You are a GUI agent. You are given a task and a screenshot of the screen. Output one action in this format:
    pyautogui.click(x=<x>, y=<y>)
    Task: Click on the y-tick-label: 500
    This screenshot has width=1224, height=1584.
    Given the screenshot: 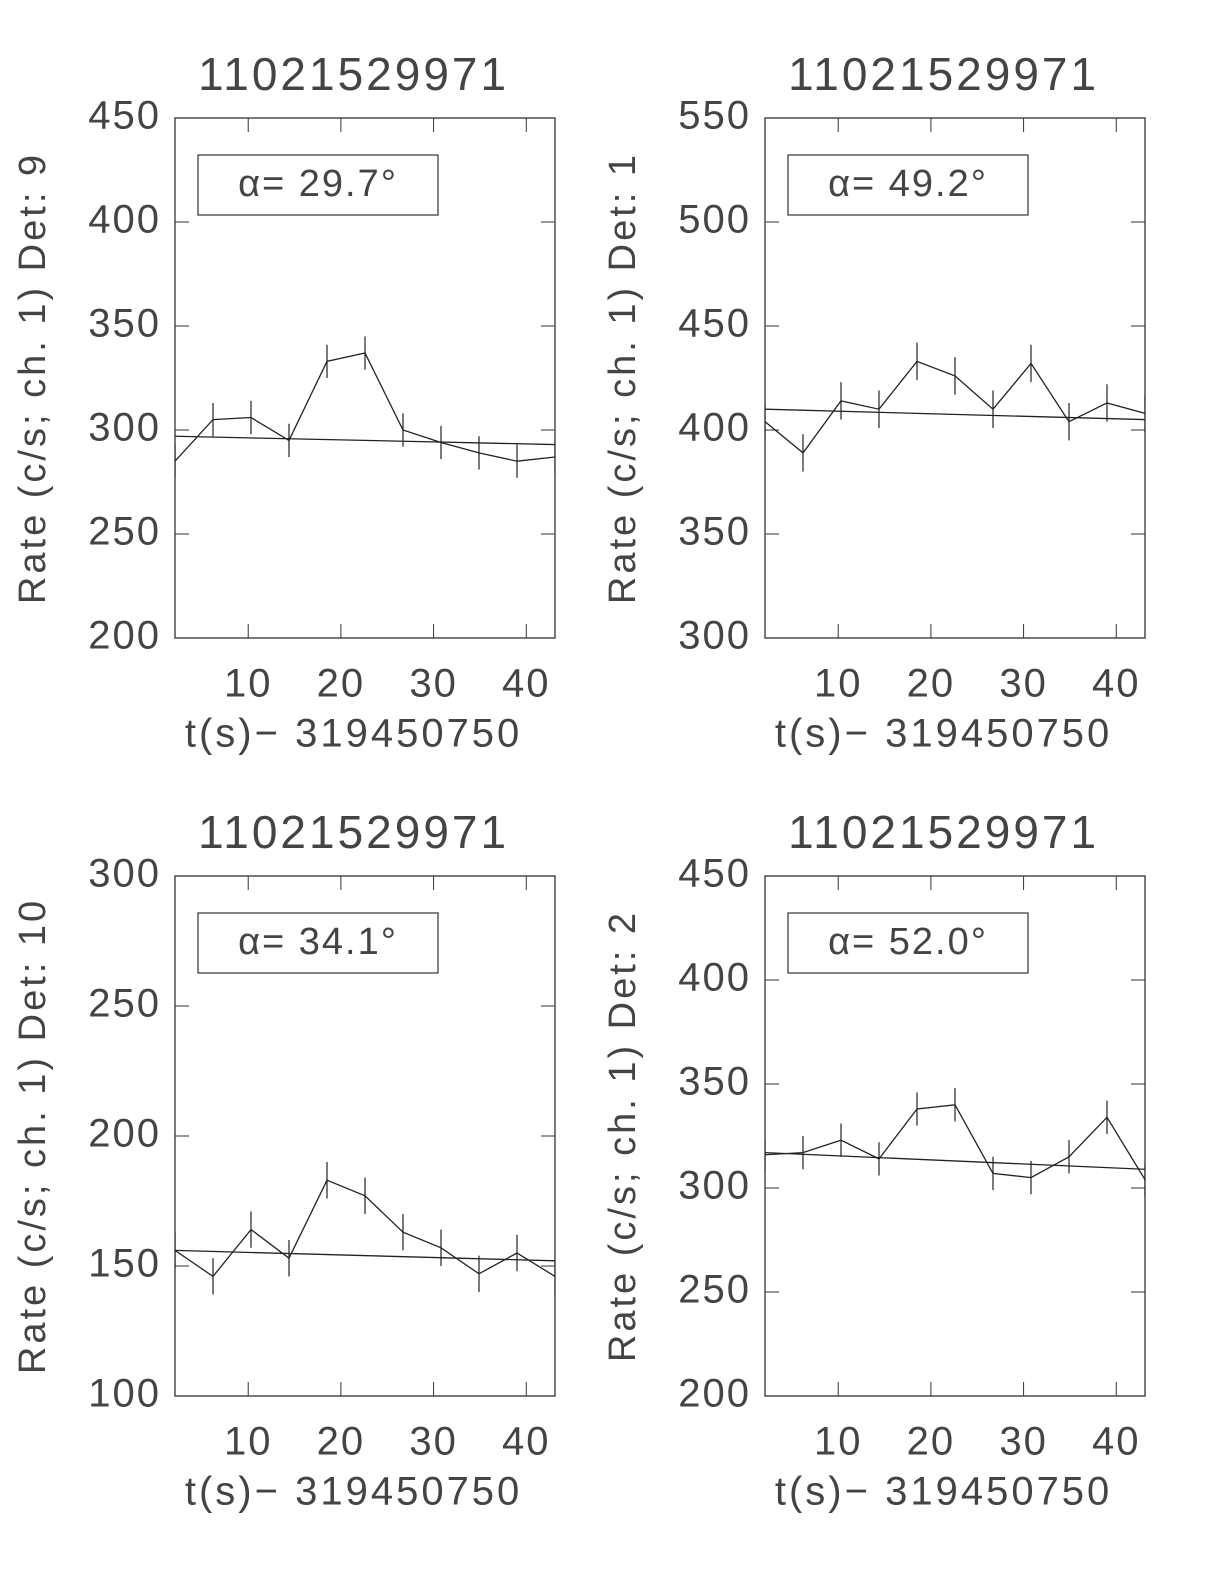 What is the action you would take?
    pyautogui.click(x=714, y=220)
    